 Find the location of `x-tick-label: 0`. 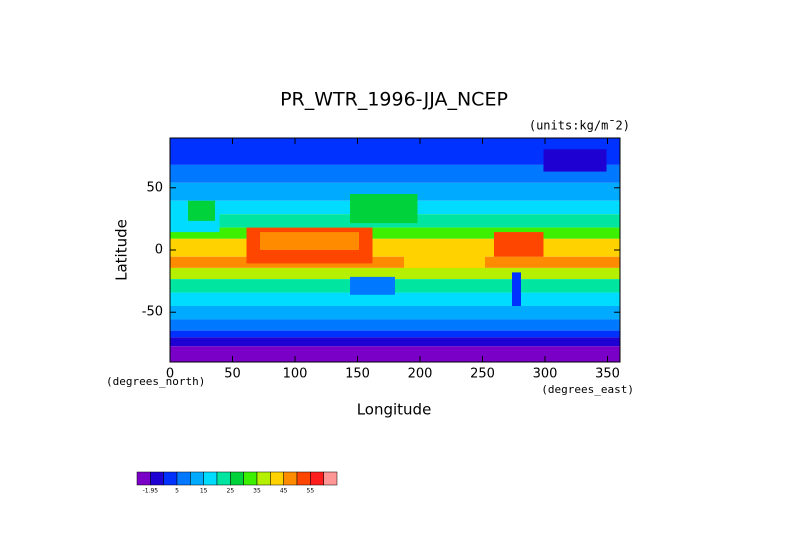

x-tick-label: 0 is located at coordinates (170, 374).